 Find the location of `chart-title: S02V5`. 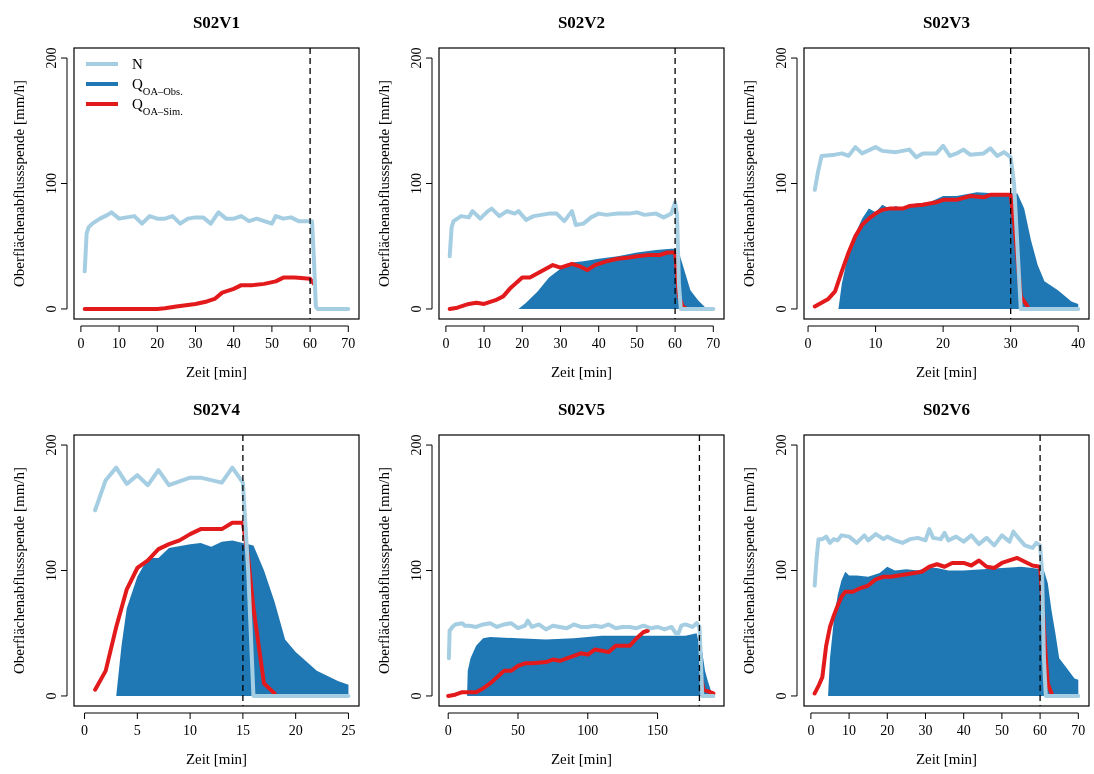

chart-title: S02V5 is located at coordinates (581, 409).